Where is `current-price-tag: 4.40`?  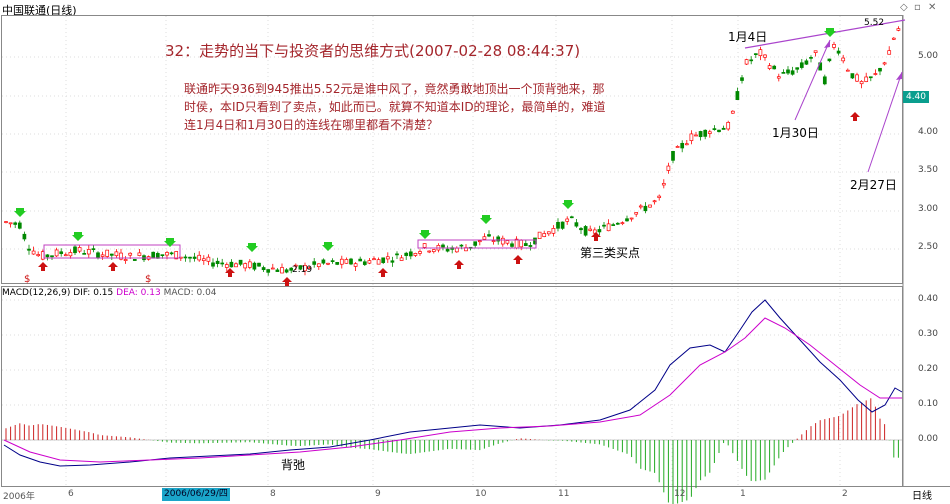 current-price-tag: 4.40 is located at coordinates (916, 97).